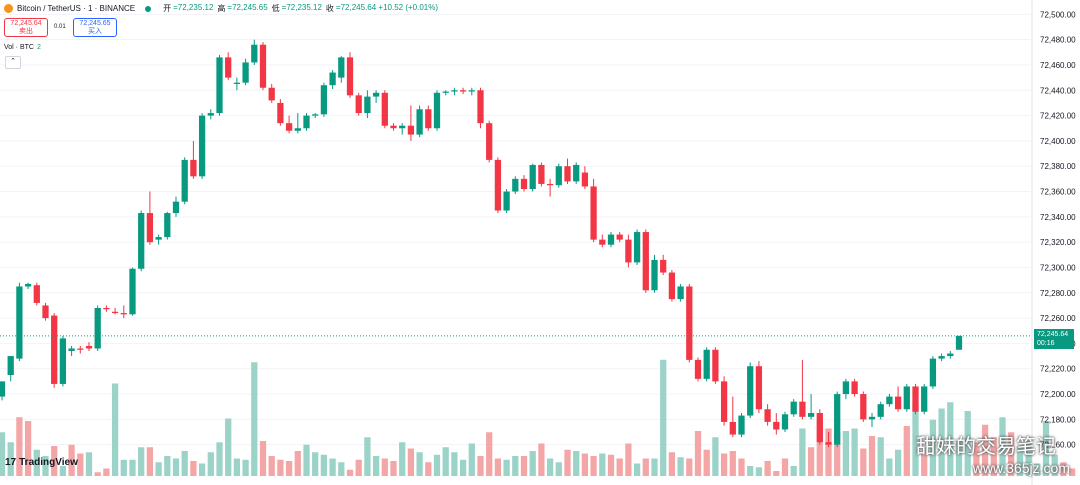  What do you see at coordinates (1058, 166) in the screenshot?
I see `y-tick-label: 72,380.00` at bounding box center [1058, 166].